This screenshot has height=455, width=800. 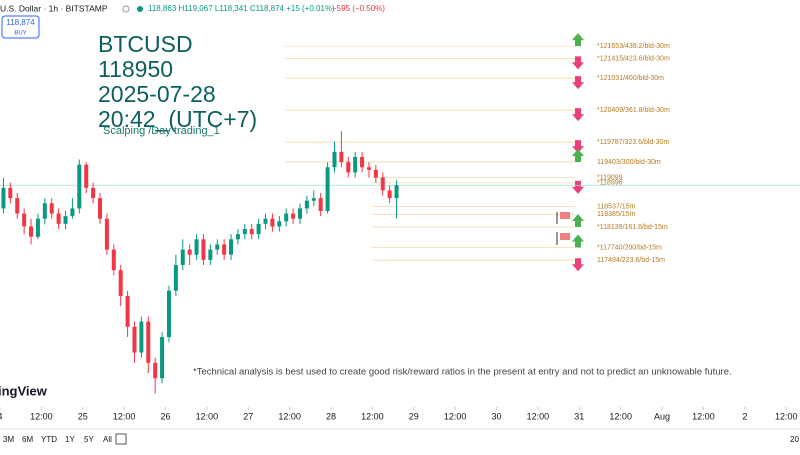 I want to click on level-label: *118996, so click(x=610, y=183).